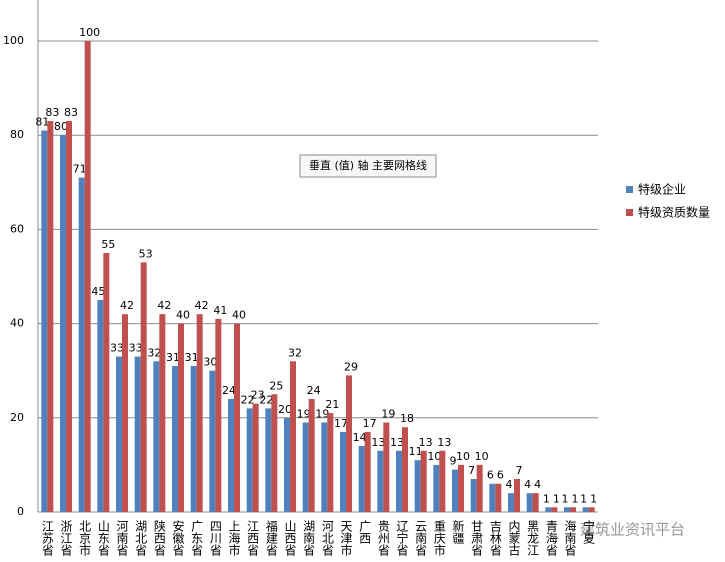 This screenshot has height=562, width=725. I want to click on data-label: 19, so click(388, 414).